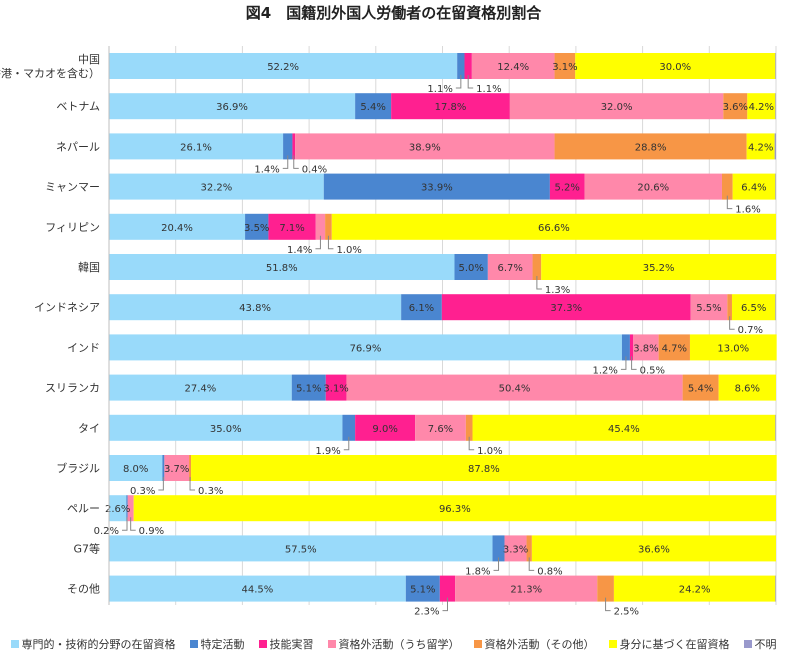 This screenshot has height=658, width=787. What do you see at coordinates (426, 612) in the screenshot?
I see `callout-label: 2.3%` at bounding box center [426, 612].